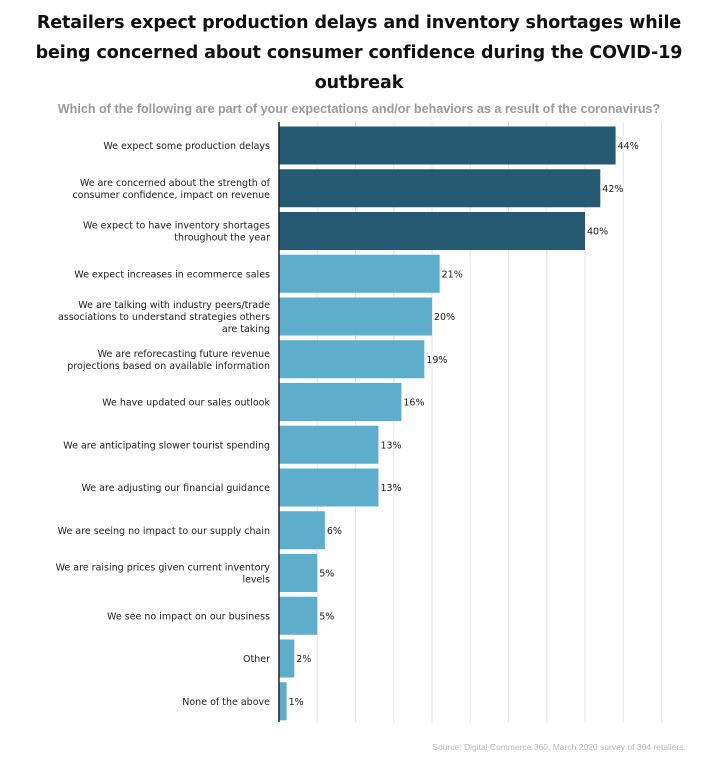 Image resolution: width=718 pixels, height=774 pixels. Describe the element at coordinates (413, 403) in the screenshot. I see `data-label: 16%` at that location.